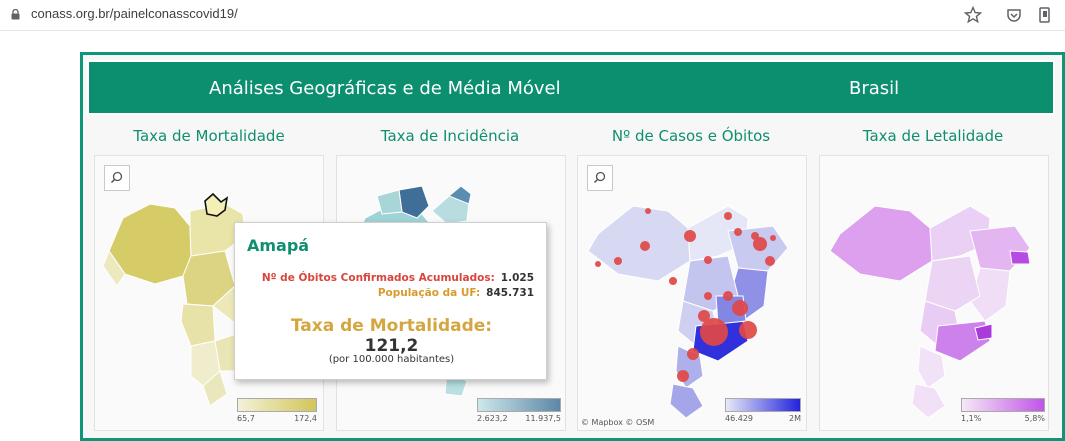  I want to click on panel-title-mortality: Taxa de Mortalidade, so click(209, 136).